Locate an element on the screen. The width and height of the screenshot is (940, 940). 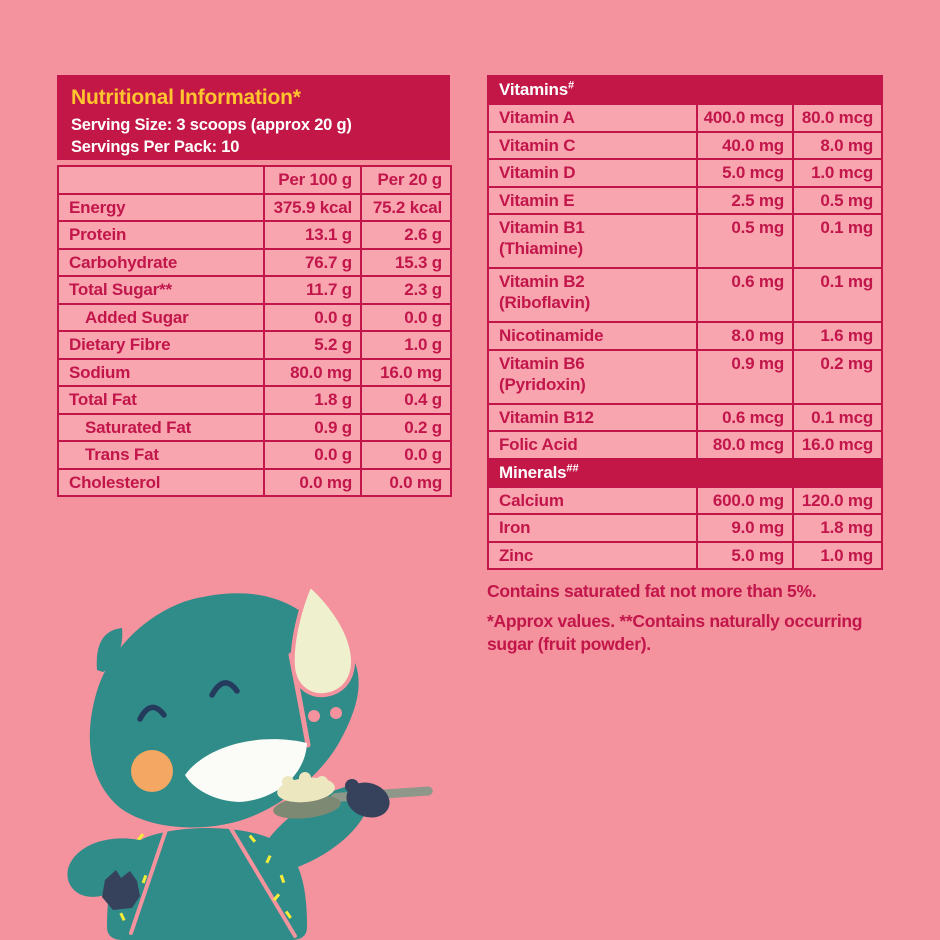
per-20g-value-cell: 1.6 mg is located at coordinates (837, 336).